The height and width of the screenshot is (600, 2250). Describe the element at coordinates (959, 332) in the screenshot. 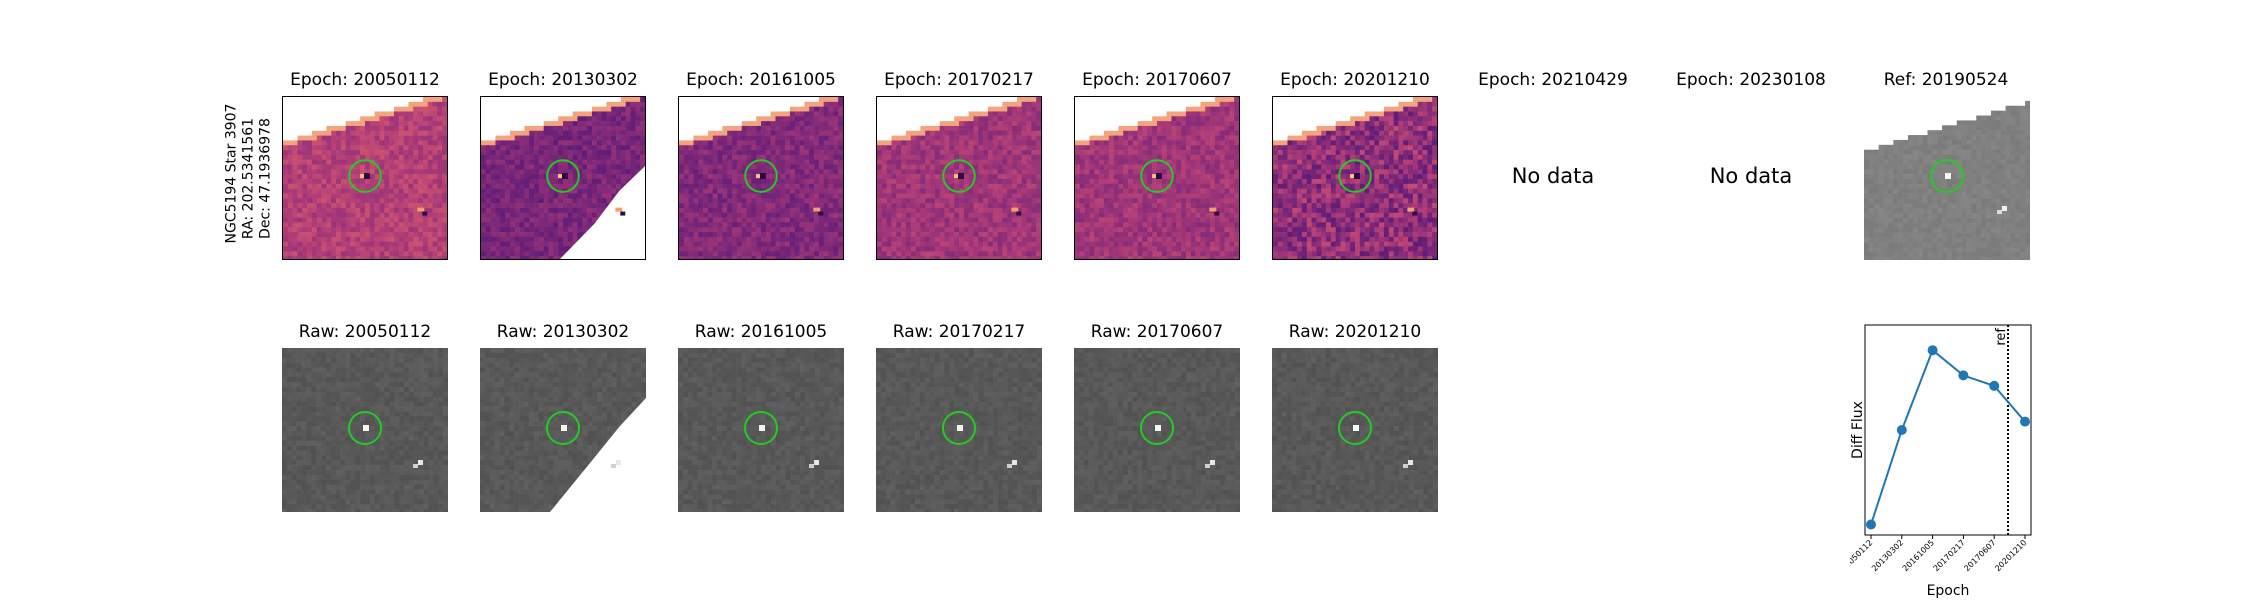

I see `raw-panel-title: Raw: 20170217` at that location.